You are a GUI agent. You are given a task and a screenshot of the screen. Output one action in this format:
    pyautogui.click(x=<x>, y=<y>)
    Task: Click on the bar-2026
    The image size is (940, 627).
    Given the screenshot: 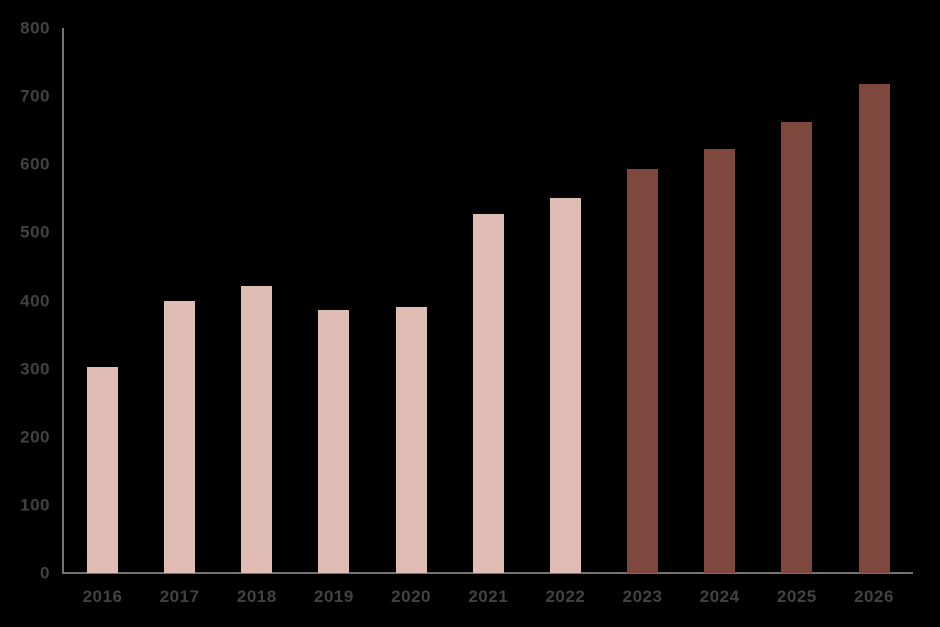 What is the action you would take?
    pyautogui.click(x=874, y=328)
    